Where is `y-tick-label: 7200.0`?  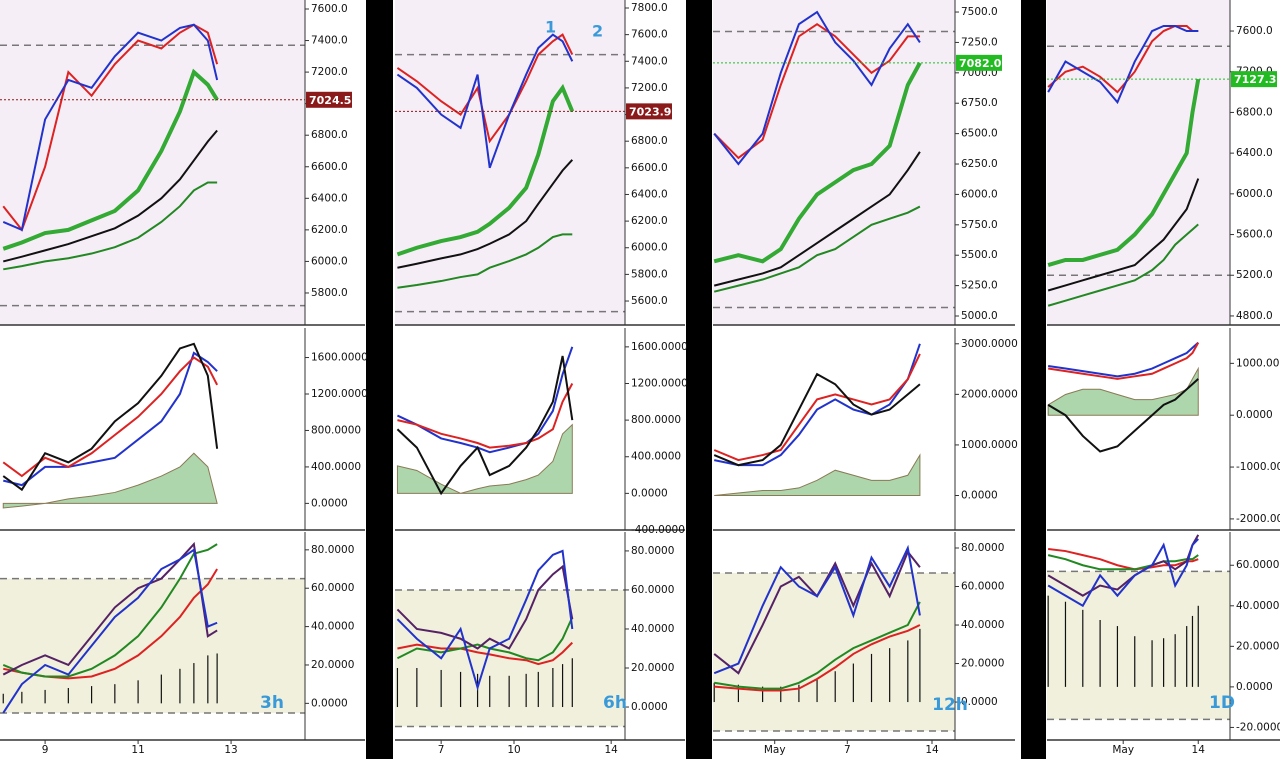 y-tick-label: 7200.0 is located at coordinates (649, 88).